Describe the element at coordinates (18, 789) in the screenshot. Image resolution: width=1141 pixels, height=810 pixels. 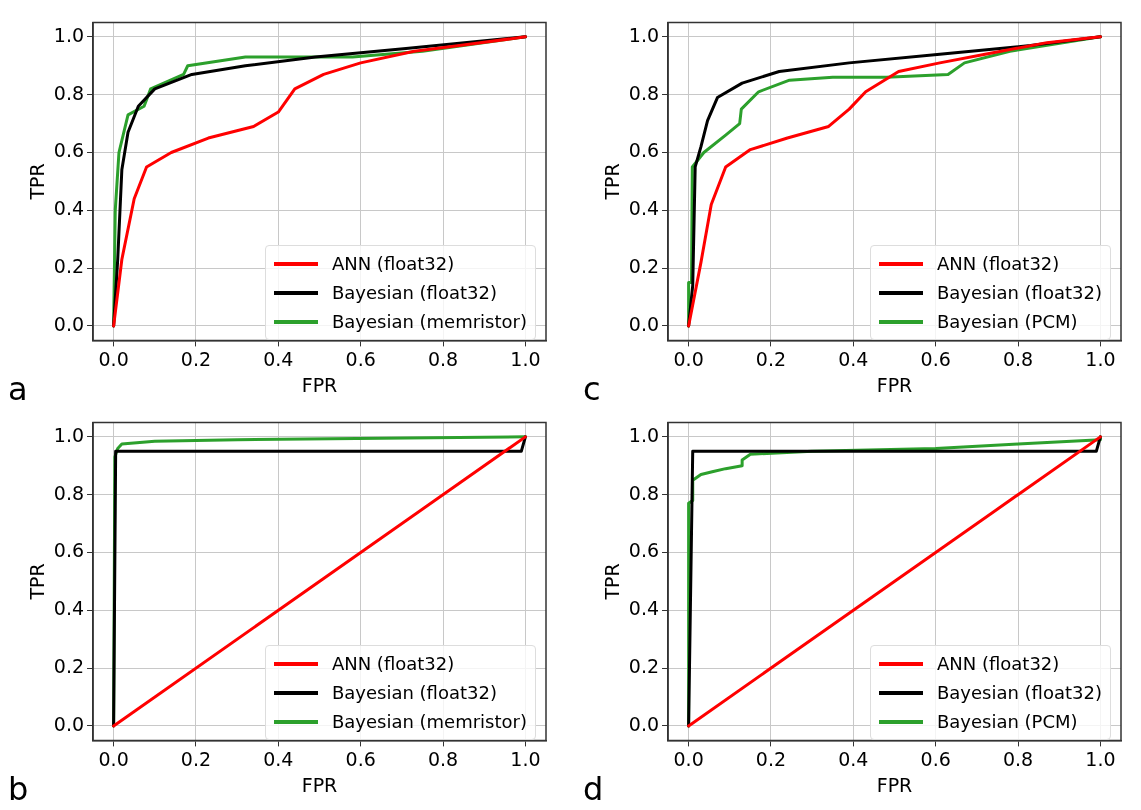
I see `text: b` at that location.